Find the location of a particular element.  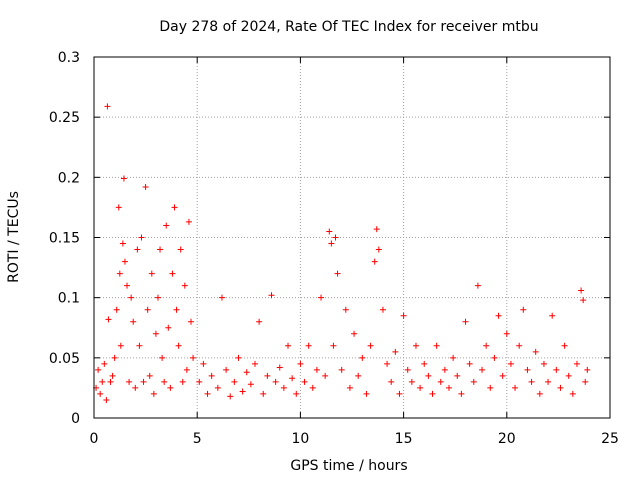

x-axis-title: GPS time / hours is located at coordinates (348, 466).